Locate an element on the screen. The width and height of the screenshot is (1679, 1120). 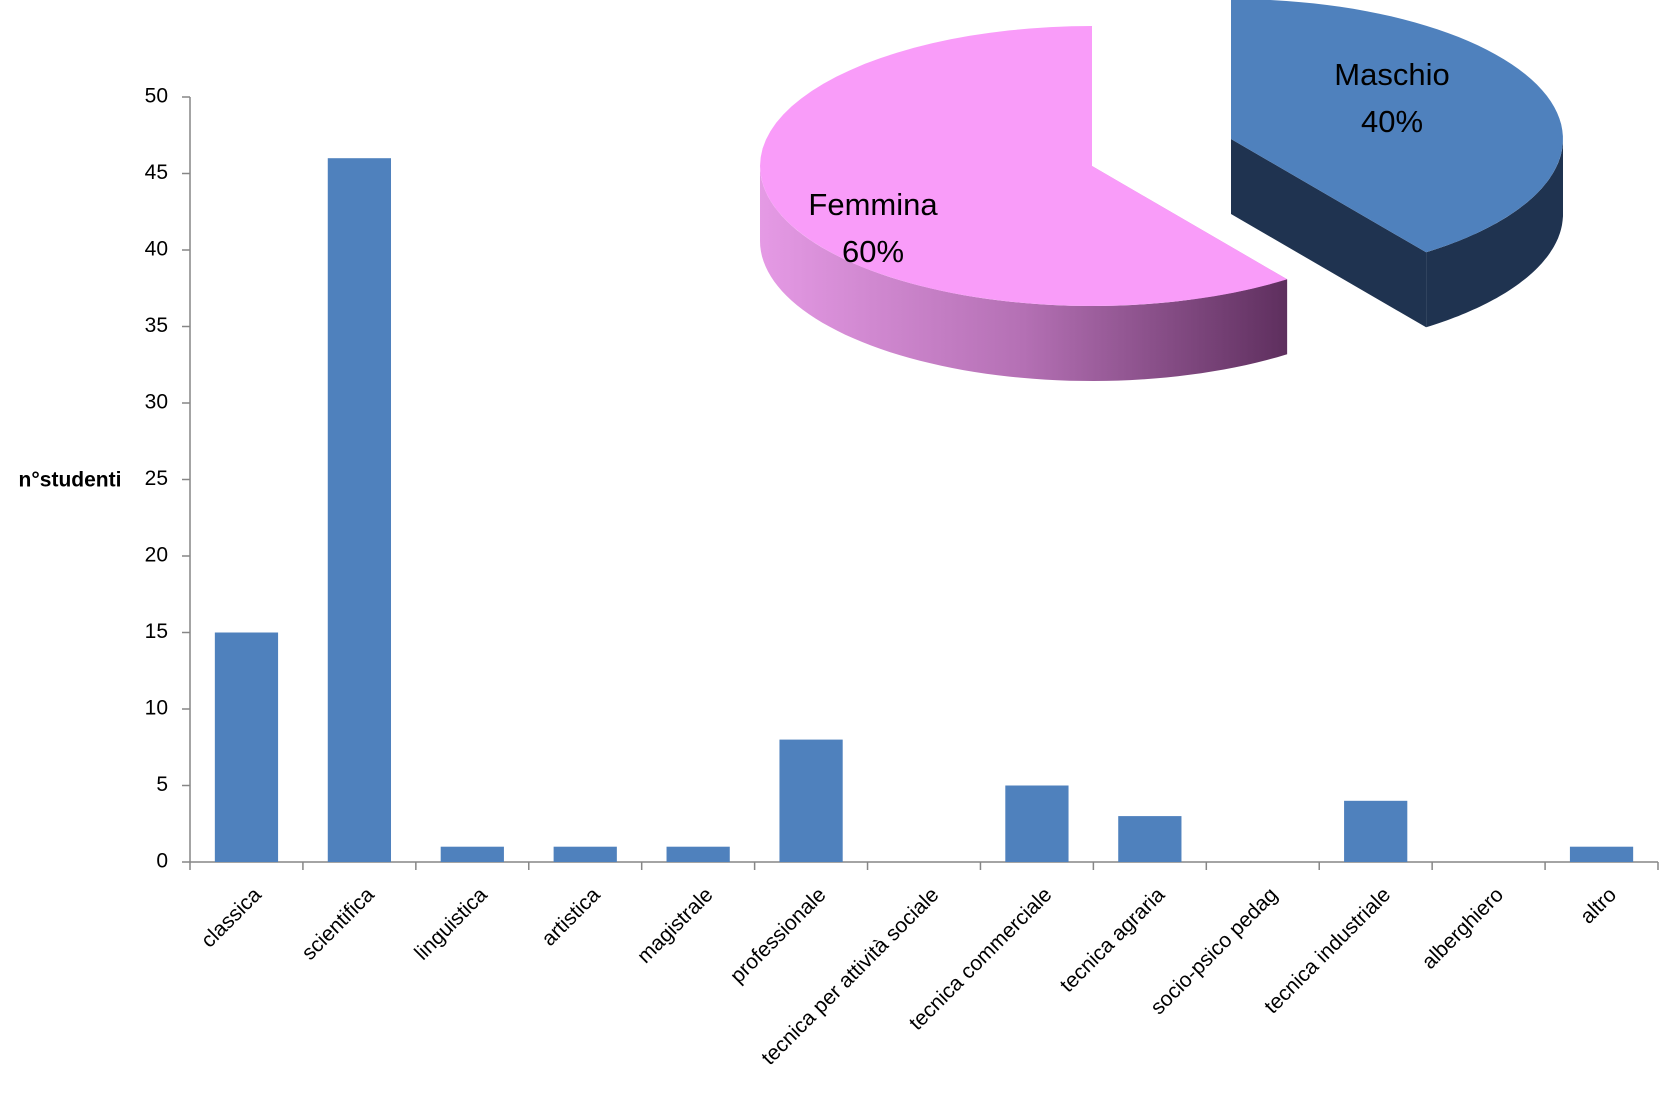
x-tick-label: altro is located at coordinates (1598, 905).